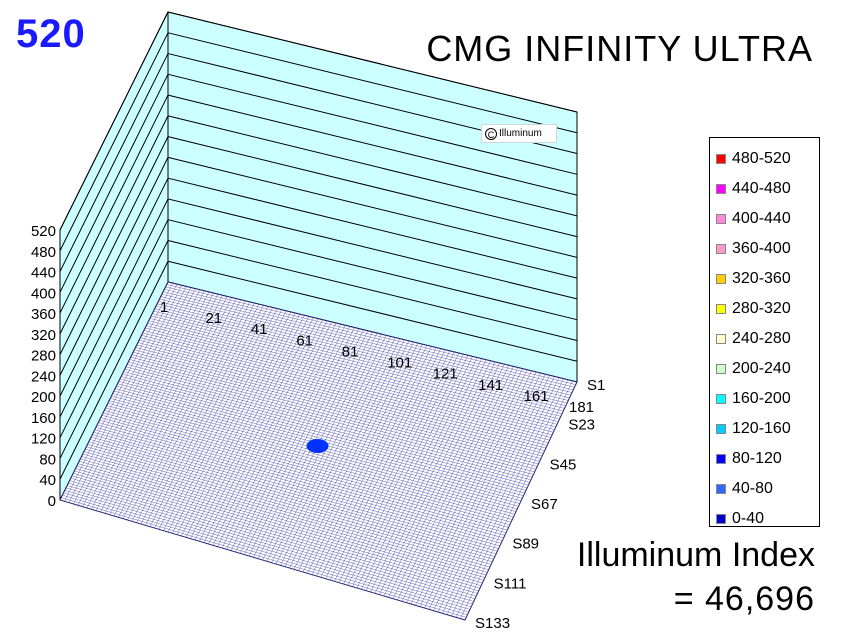  Describe the element at coordinates (581, 407) in the screenshot. I see `x-tick-label: 181` at that location.